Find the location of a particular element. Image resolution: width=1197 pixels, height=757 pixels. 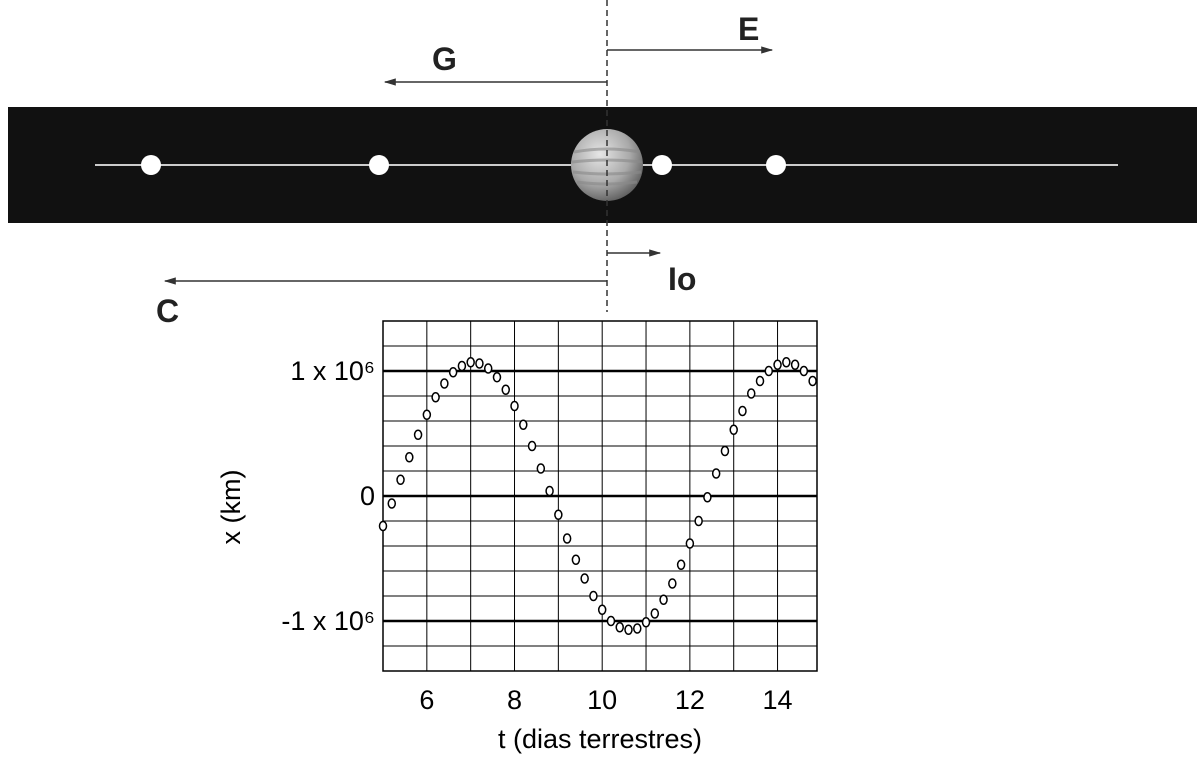

y-tick-label: 0 is located at coordinates (367, 496).